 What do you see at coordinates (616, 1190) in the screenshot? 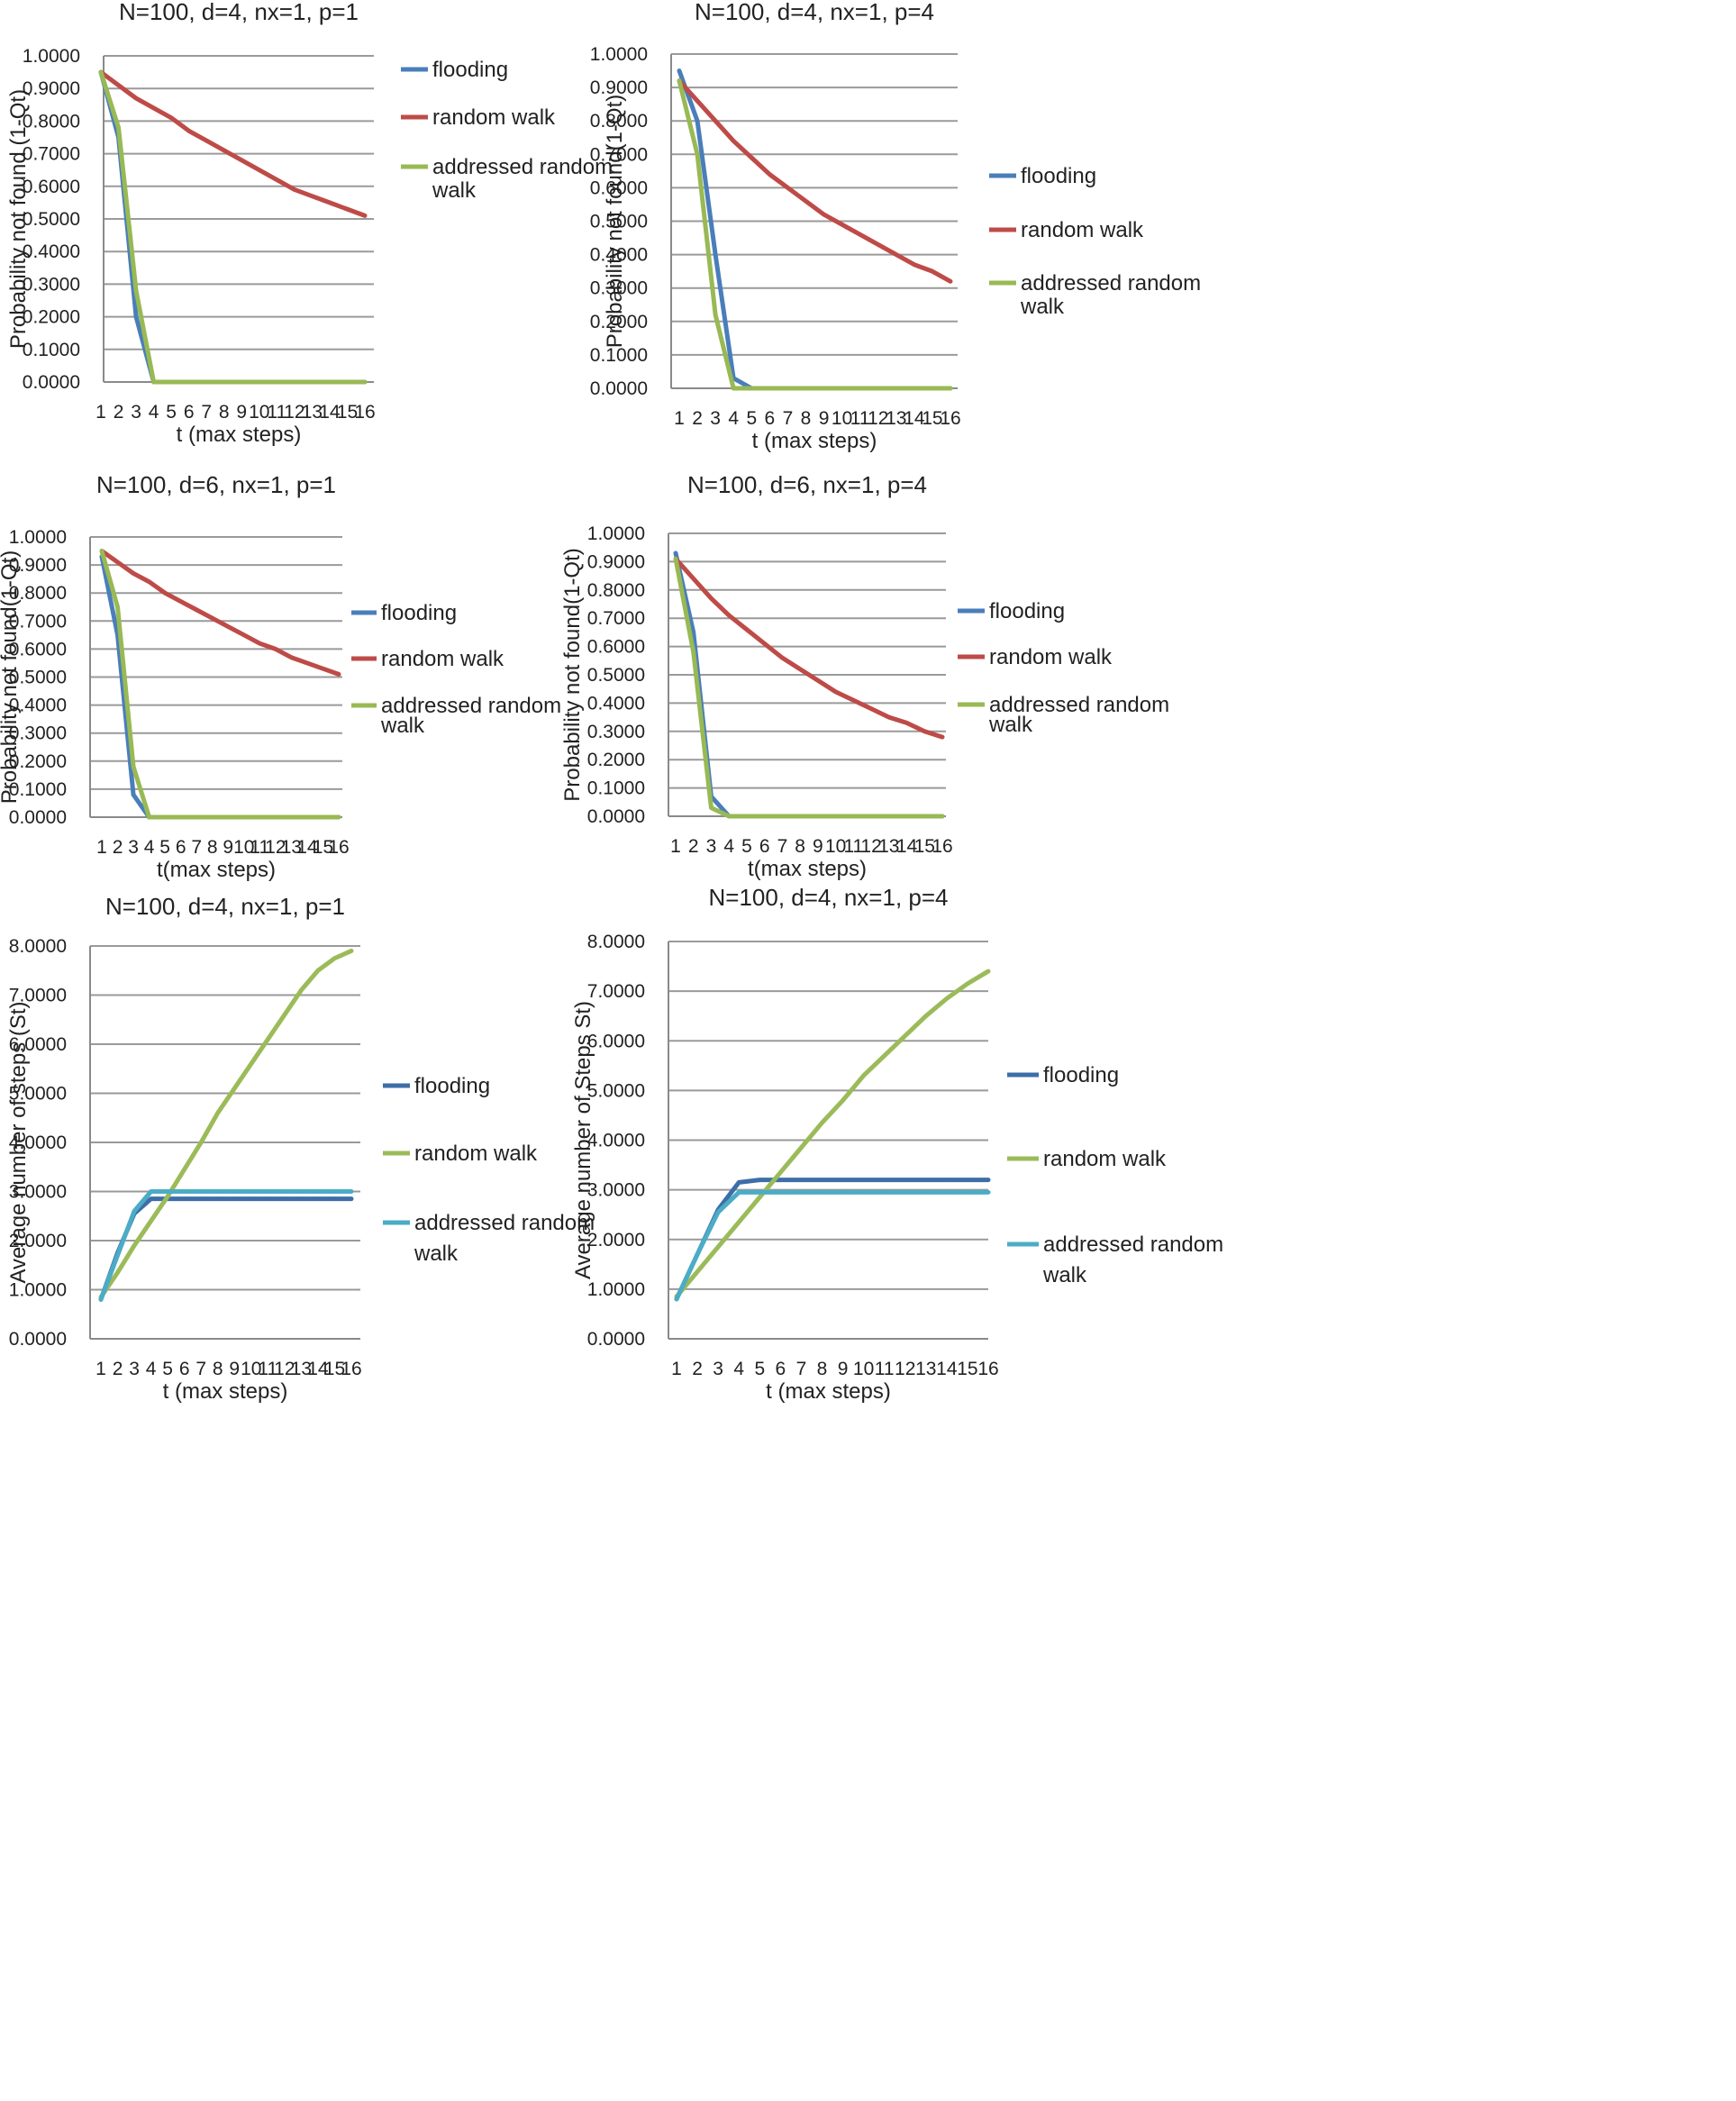
I see `y-tick-label: 3.0000` at bounding box center [616, 1190].